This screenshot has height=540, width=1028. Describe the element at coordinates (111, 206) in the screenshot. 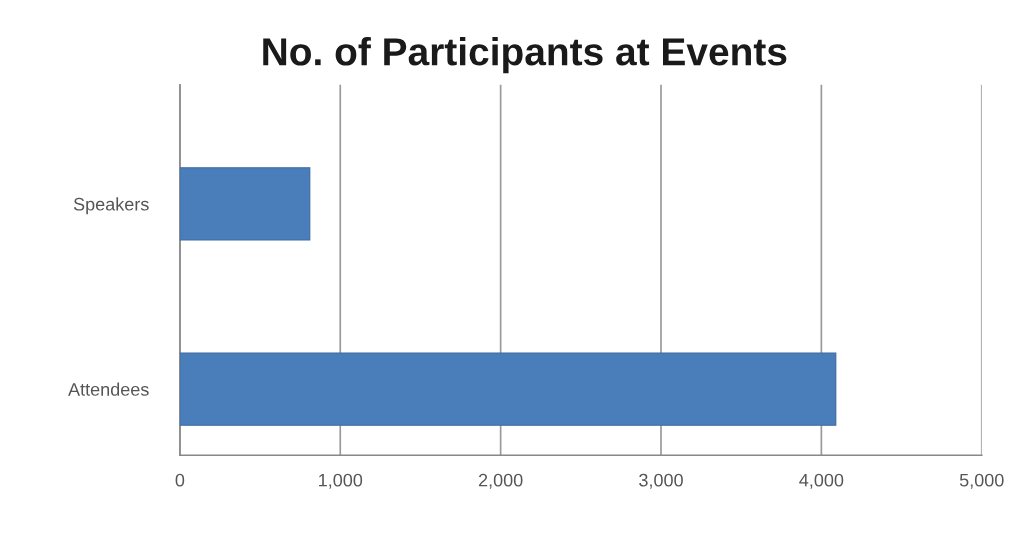

I see `y-tick-label: Speakers` at that location.